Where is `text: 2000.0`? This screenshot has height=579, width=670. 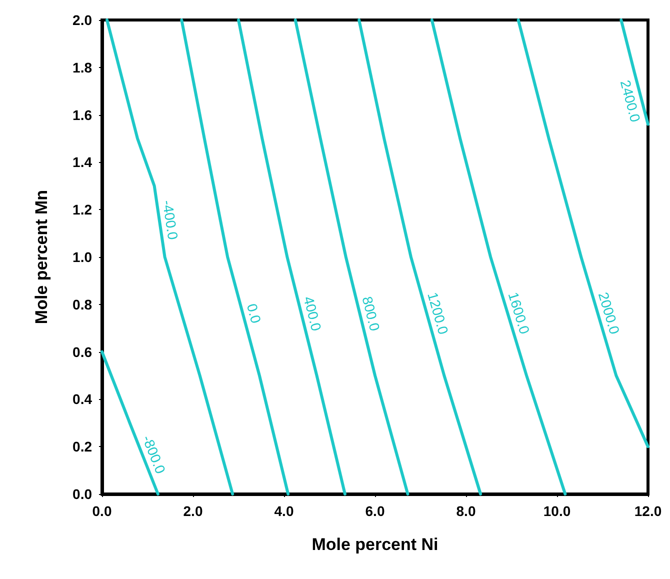
text: 2000.0 is located at coordinates (609, 313).